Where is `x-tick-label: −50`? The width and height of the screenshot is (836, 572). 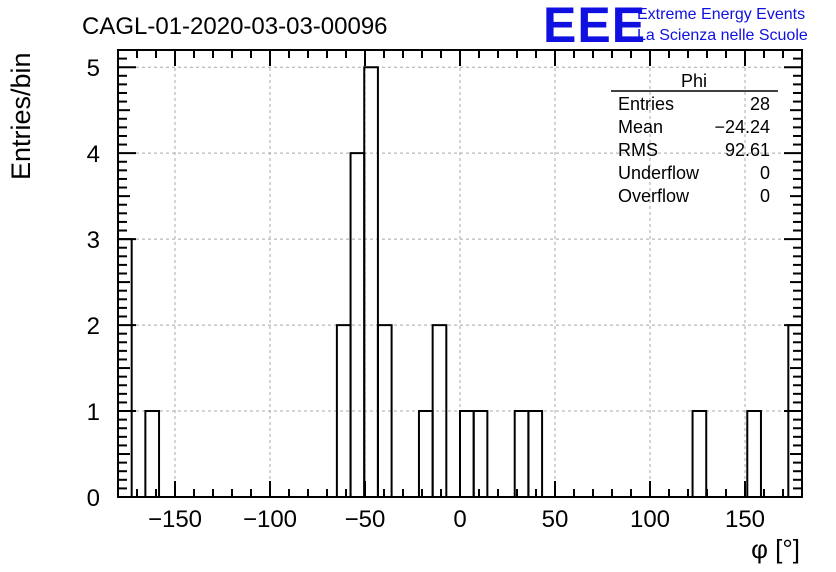 x-tick-label: −50 is located at coordinates (365, 519).